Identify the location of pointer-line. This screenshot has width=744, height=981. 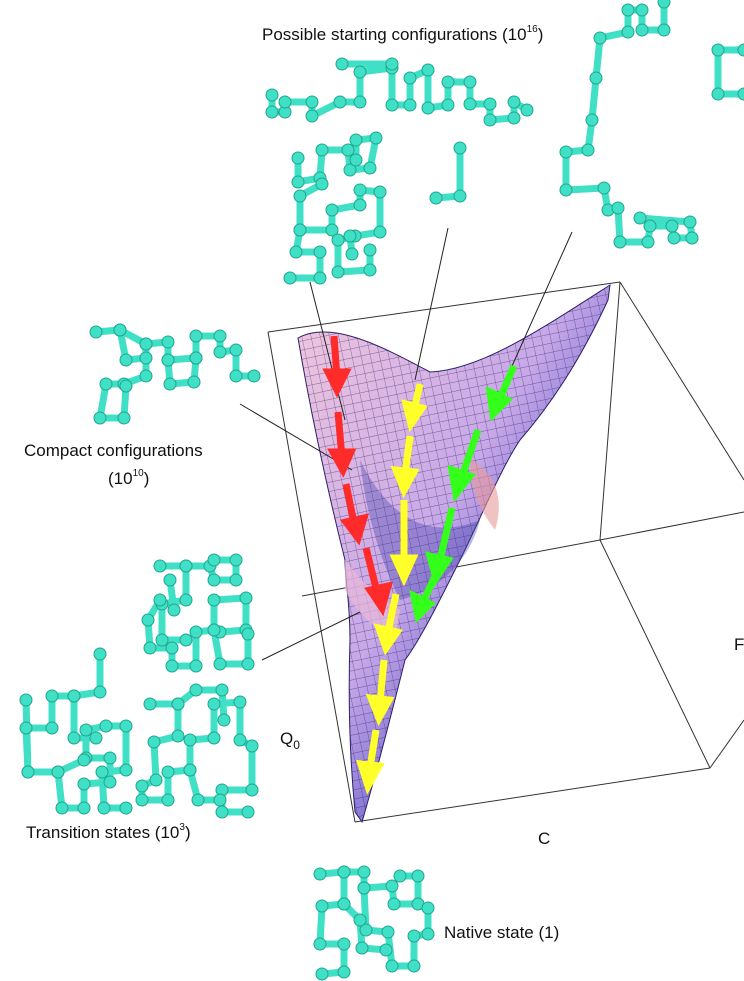
(540, 303).